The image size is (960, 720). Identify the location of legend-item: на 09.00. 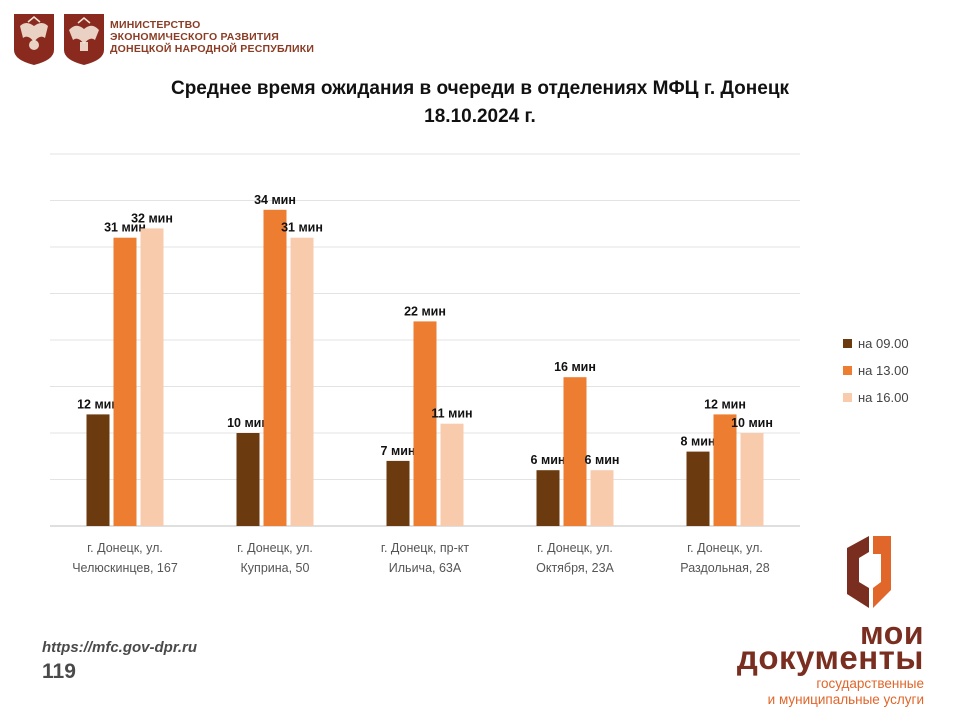
(876, 343).